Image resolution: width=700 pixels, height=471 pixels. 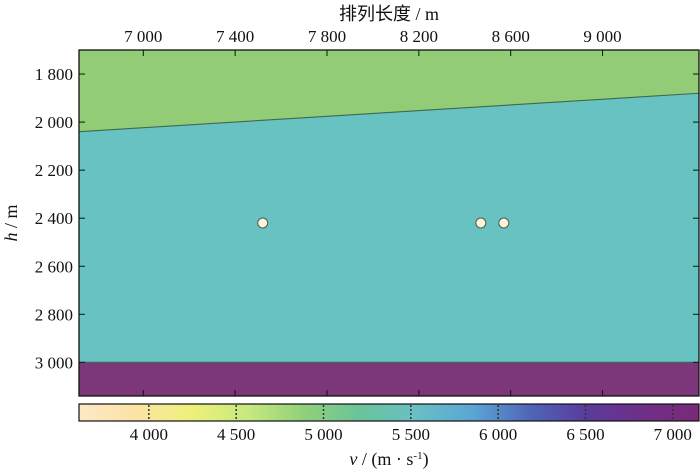 What do you see at coordinates (323, 434) in the screenshot?
I see `colorbar-tick-label: 5 000` at bounding box center [323, 434].